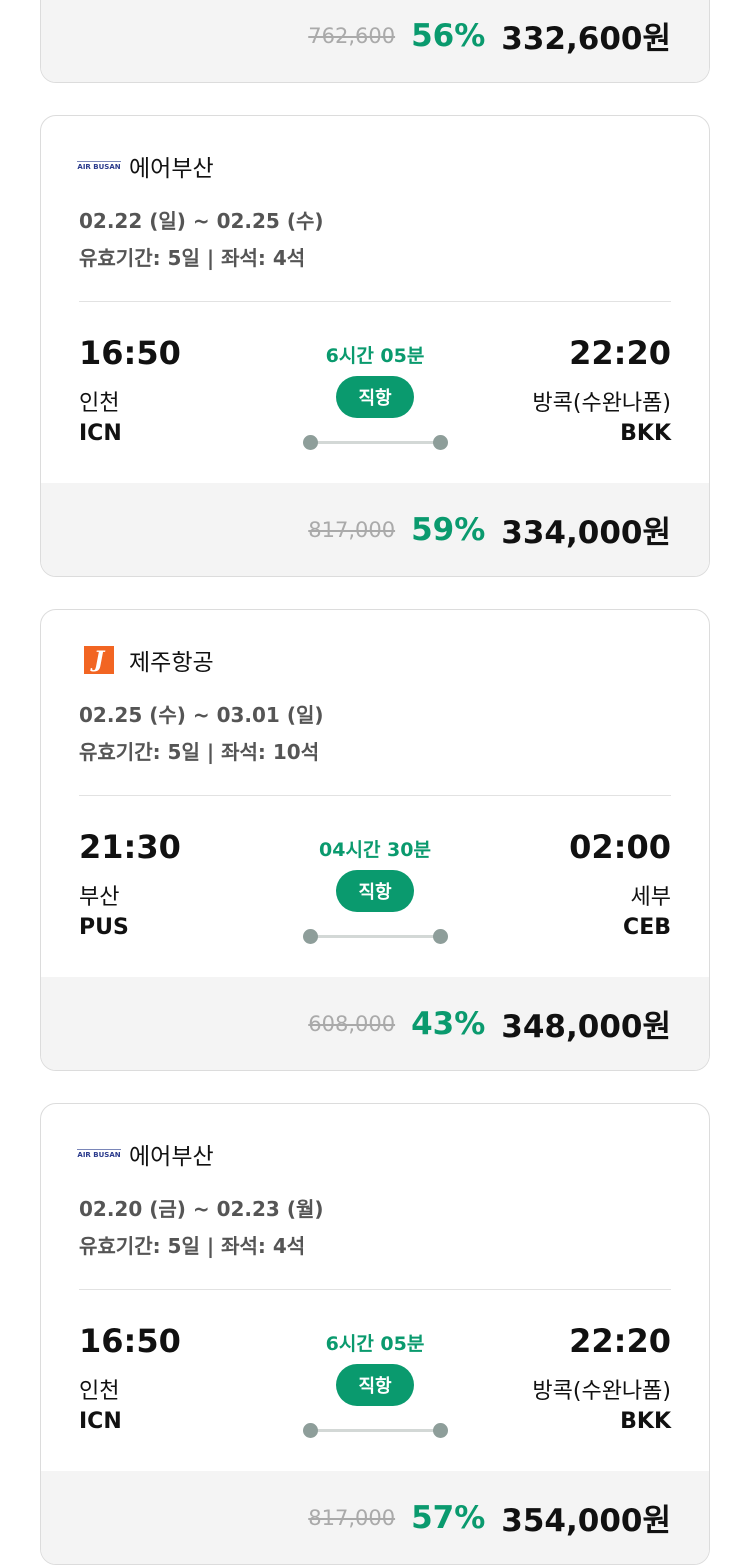 The image size is (750, 1565). What do you see at coordinates (201, 221) in the screenshot?
I see `travel-dates: 02.22 (일) ~ 02.25 (수)` at bounding box center [201, 221].